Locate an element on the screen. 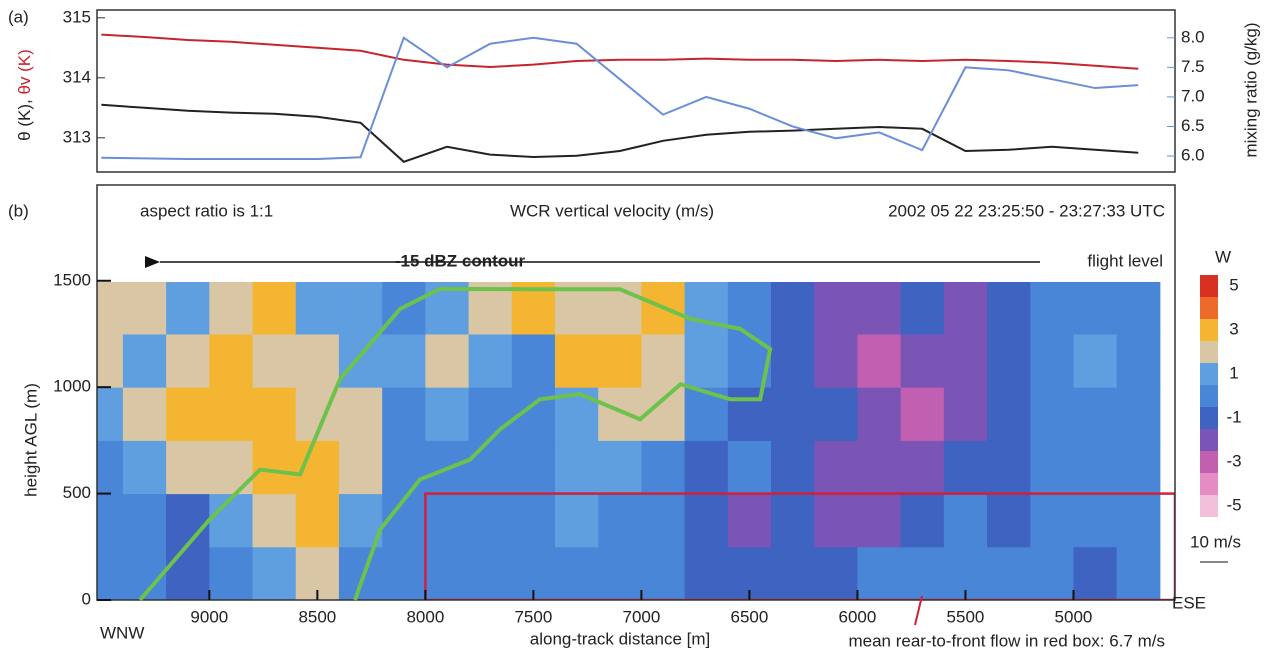 This screenshot has width=1264, height=660. mean-flow-box is located at coordinates (799, 546).